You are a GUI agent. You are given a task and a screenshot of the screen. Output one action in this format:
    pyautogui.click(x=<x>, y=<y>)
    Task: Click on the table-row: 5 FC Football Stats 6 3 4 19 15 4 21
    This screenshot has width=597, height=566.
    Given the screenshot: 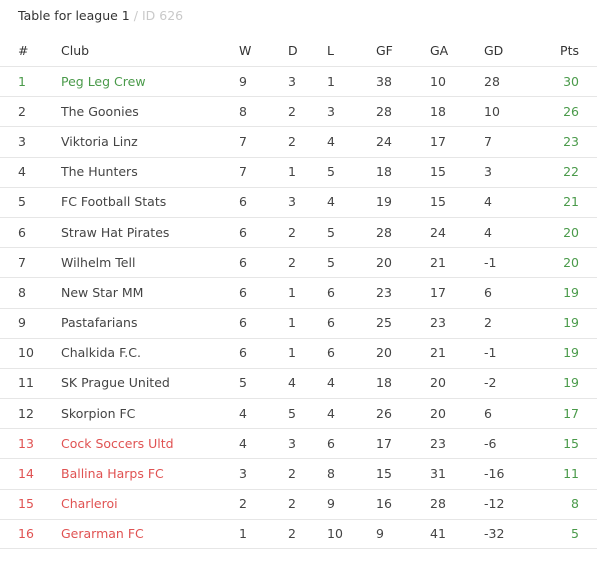 What is the action you would take?
    pyautogui.click(x=298, y=201)
    